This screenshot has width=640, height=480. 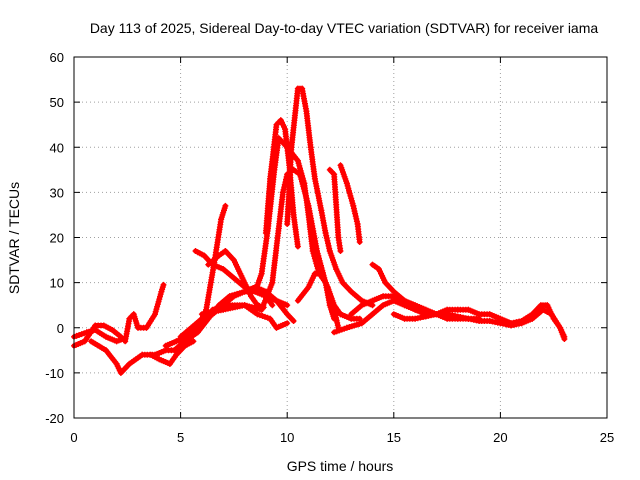 I want to click on series-t4, so click(x=144, y=313).